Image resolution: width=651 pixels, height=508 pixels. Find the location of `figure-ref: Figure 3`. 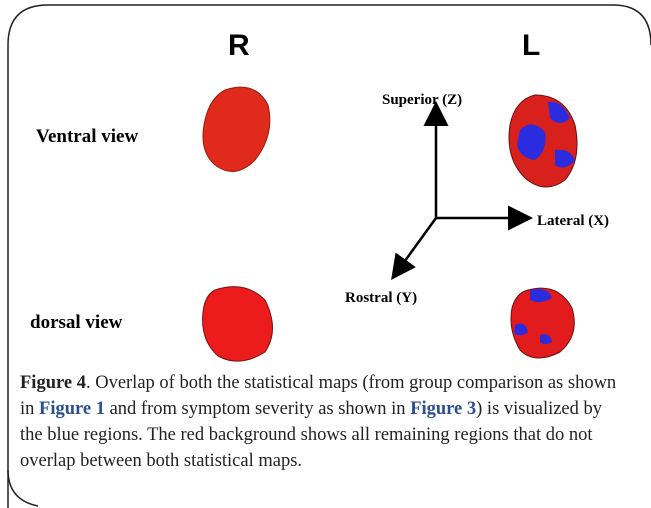

figure-ref: Figure 3 is located at coordinates (443, 409).